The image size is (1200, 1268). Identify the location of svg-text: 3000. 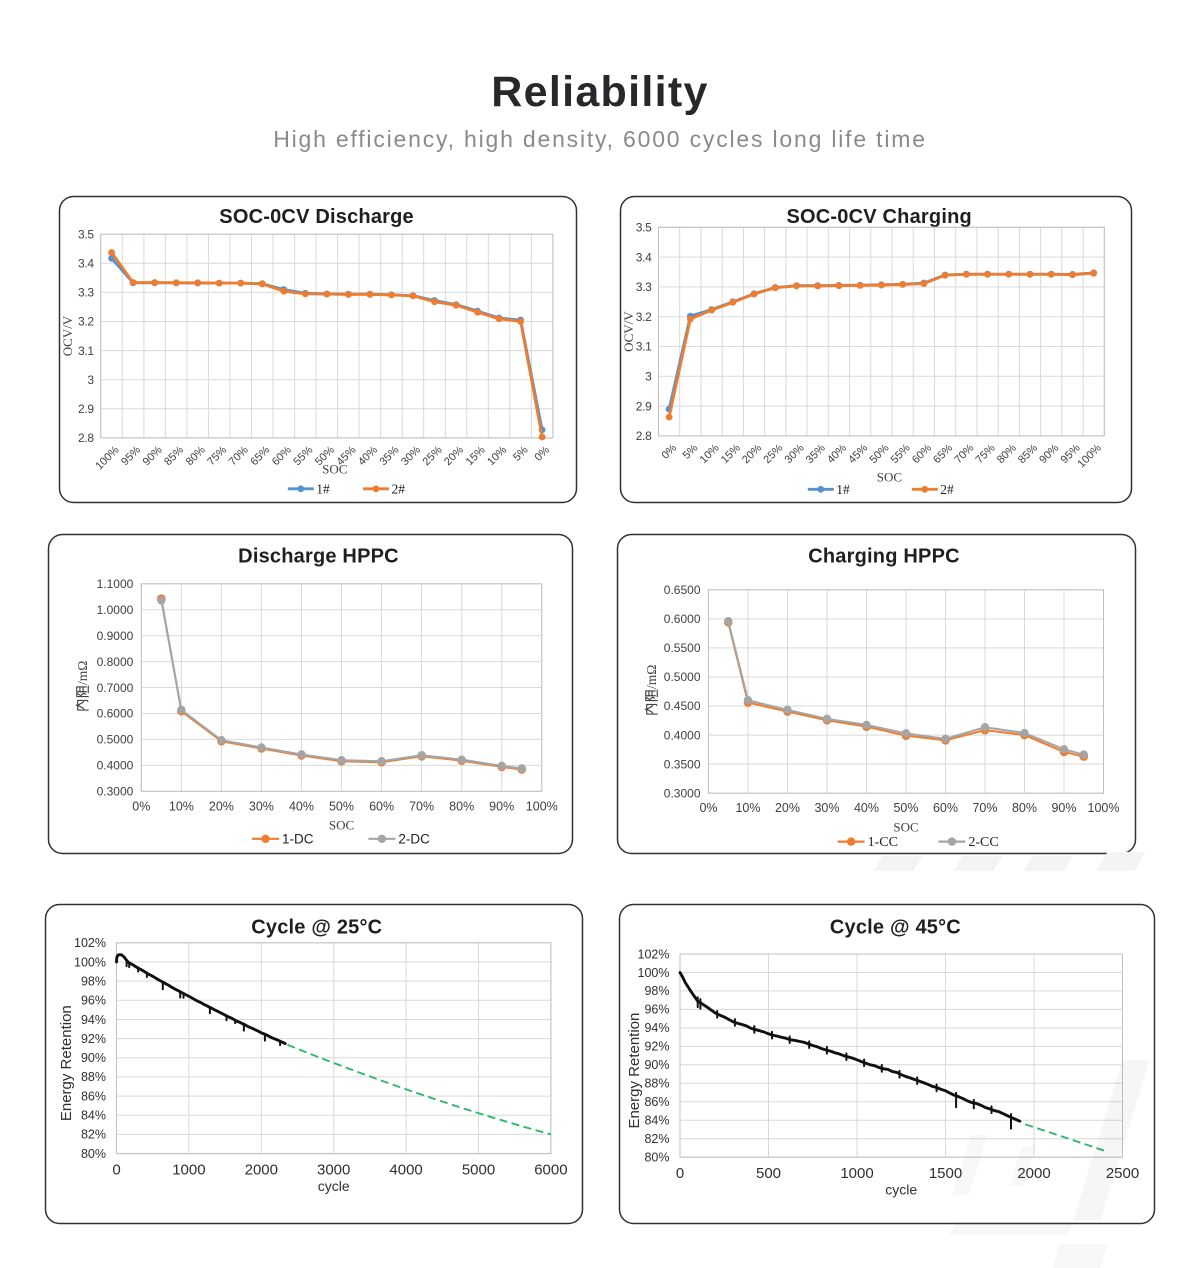
(333, 1170).